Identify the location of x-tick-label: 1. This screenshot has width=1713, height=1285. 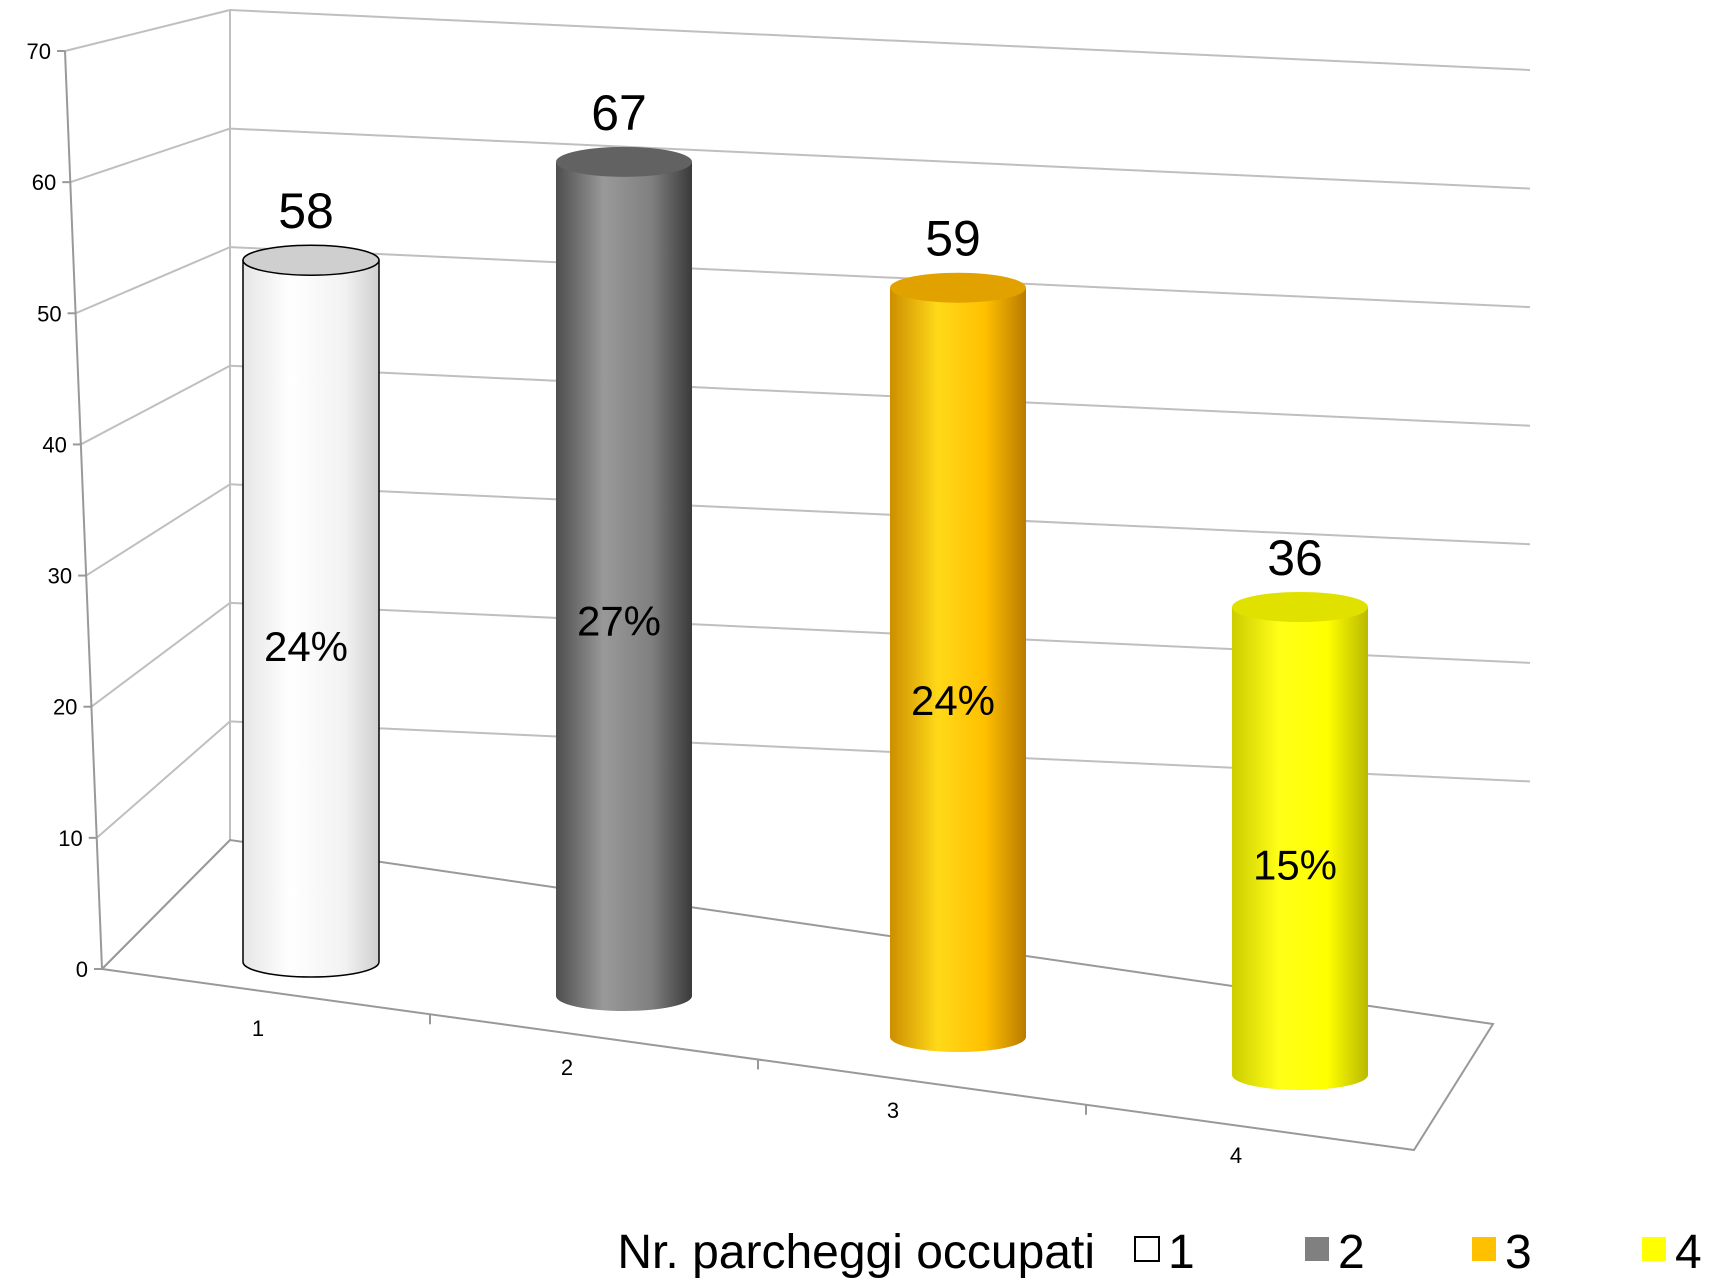
(258, 1028).